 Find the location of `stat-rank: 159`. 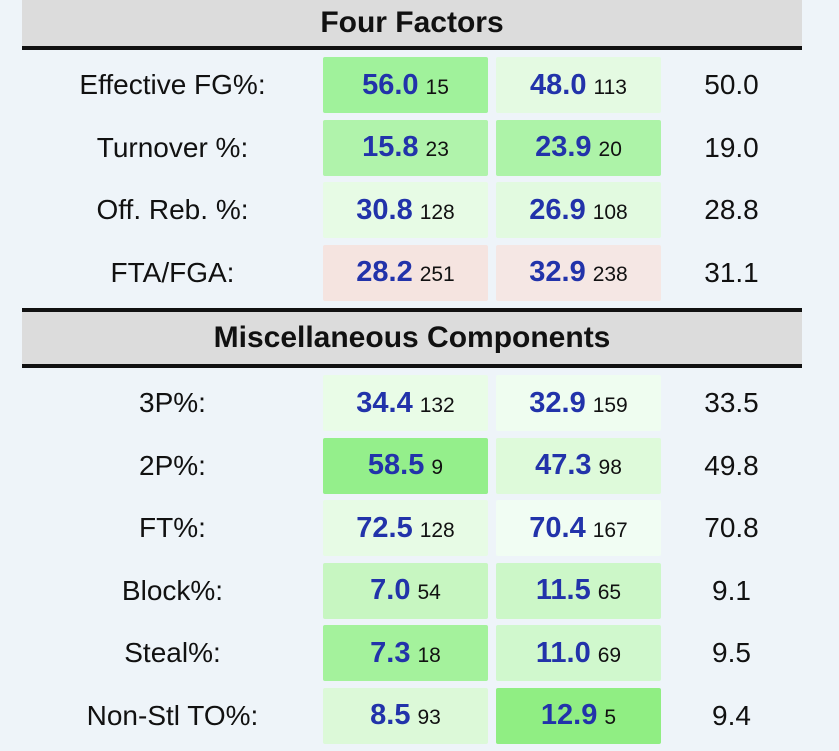

stat-rank: 159 is located at coordinates (610, 405).